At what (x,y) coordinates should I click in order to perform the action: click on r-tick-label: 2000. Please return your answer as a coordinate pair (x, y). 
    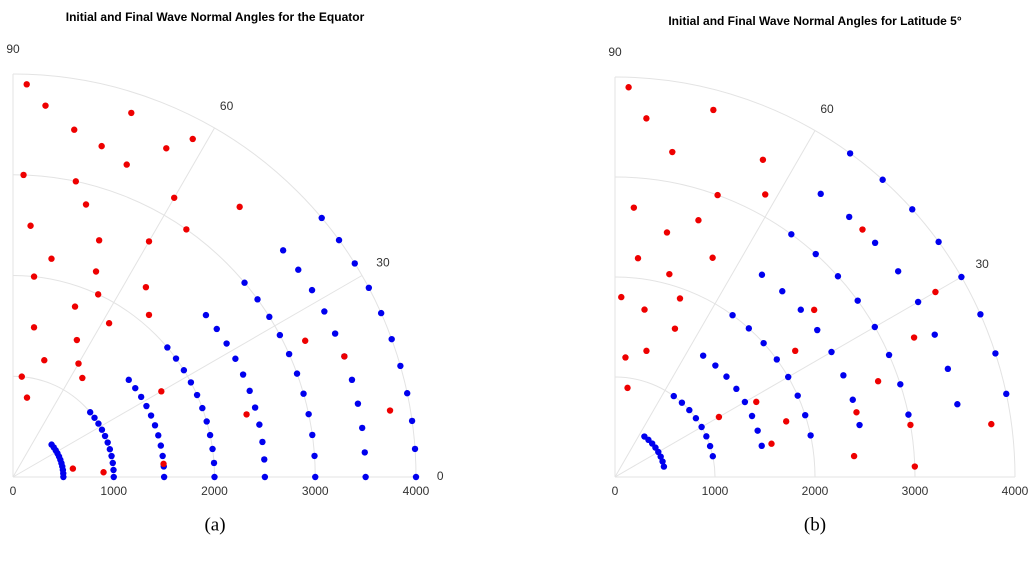
    Looking at the image, I should click on (214, 491).